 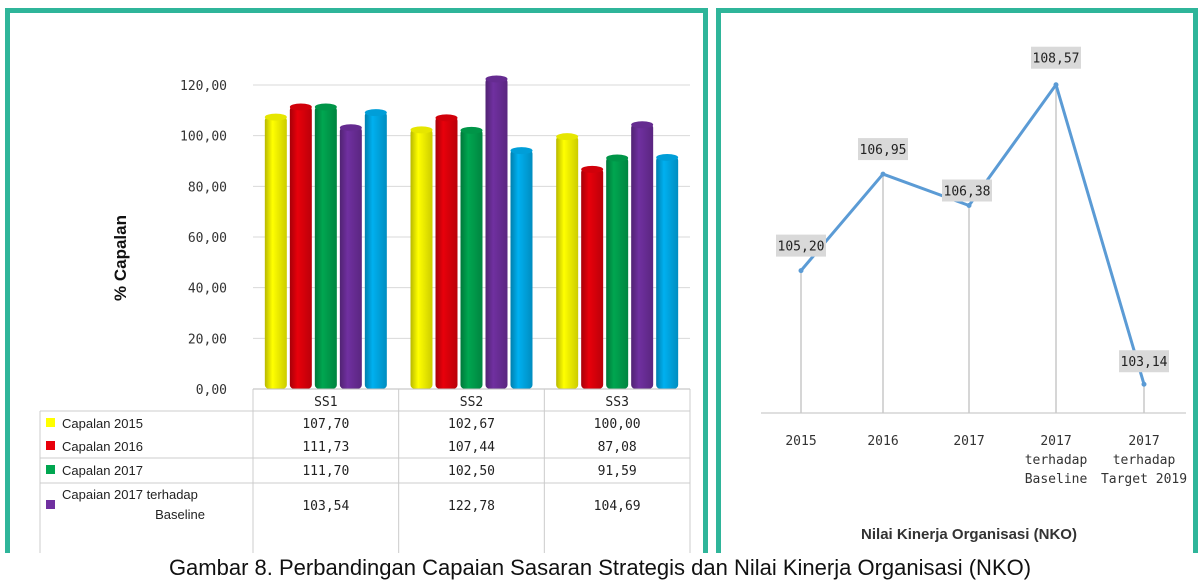 What do you see at coordinates (471, 447) in the screenshot?
I see `data-label: 107,44` at bounding box center [471, 447].